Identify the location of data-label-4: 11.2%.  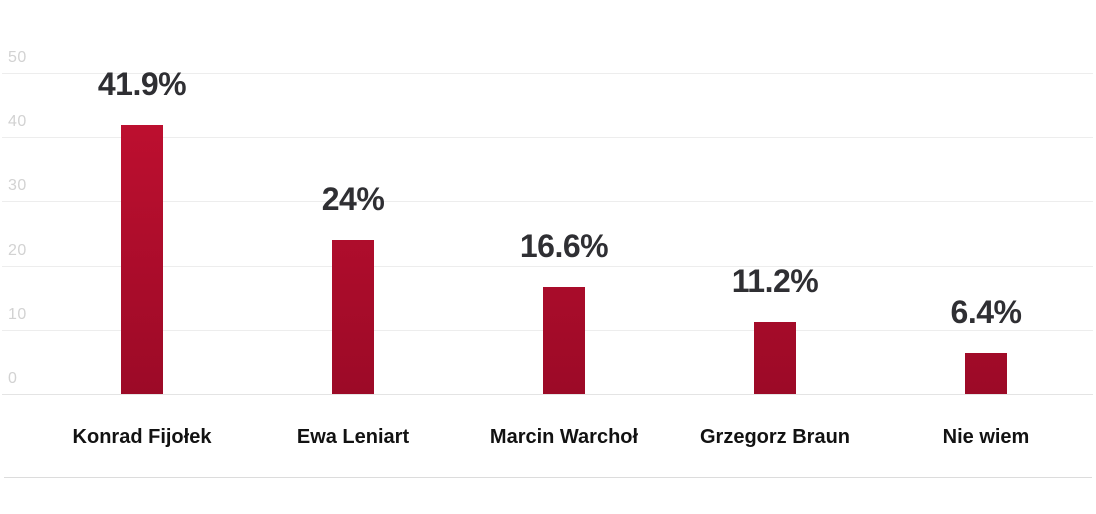
(775, 281).